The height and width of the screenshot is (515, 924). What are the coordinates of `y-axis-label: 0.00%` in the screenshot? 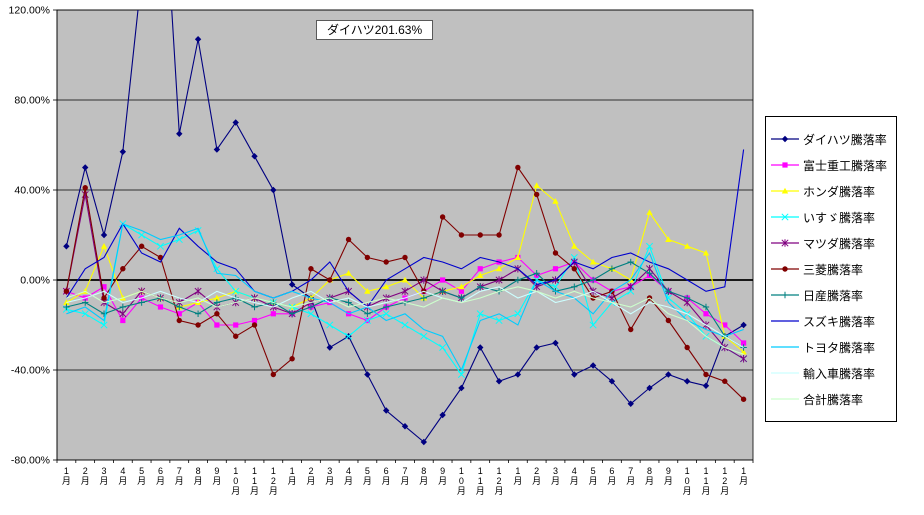 It's located at (35, 281).